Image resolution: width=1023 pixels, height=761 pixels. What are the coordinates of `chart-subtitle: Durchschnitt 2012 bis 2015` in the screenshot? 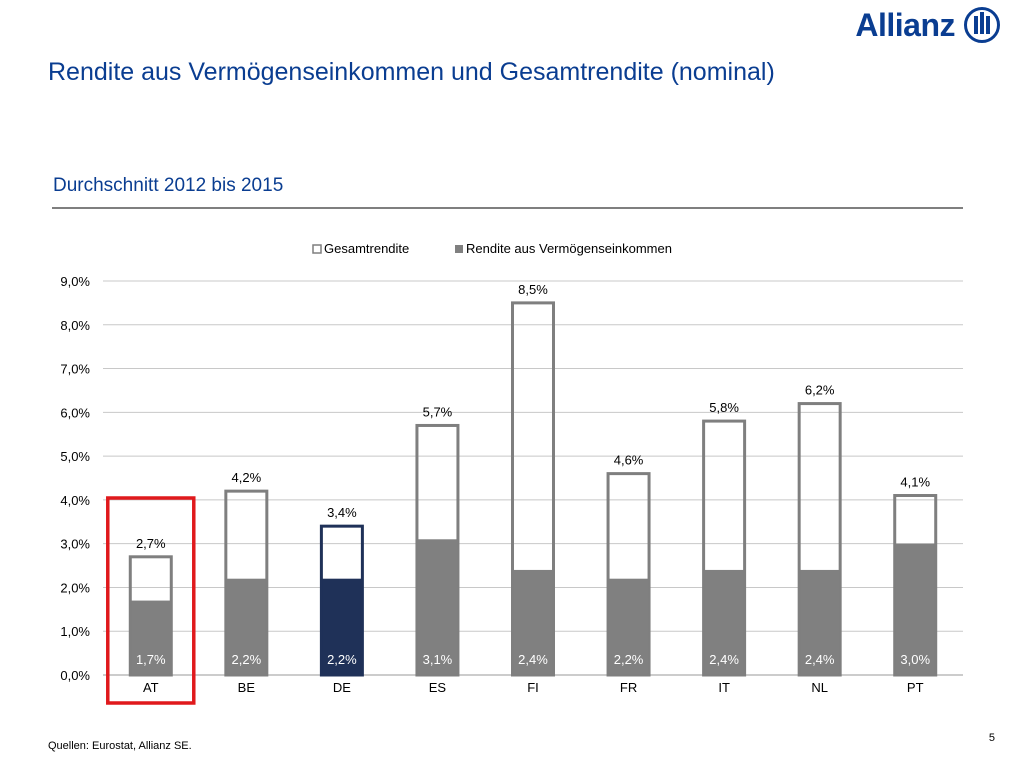 It's located at (168, 185).